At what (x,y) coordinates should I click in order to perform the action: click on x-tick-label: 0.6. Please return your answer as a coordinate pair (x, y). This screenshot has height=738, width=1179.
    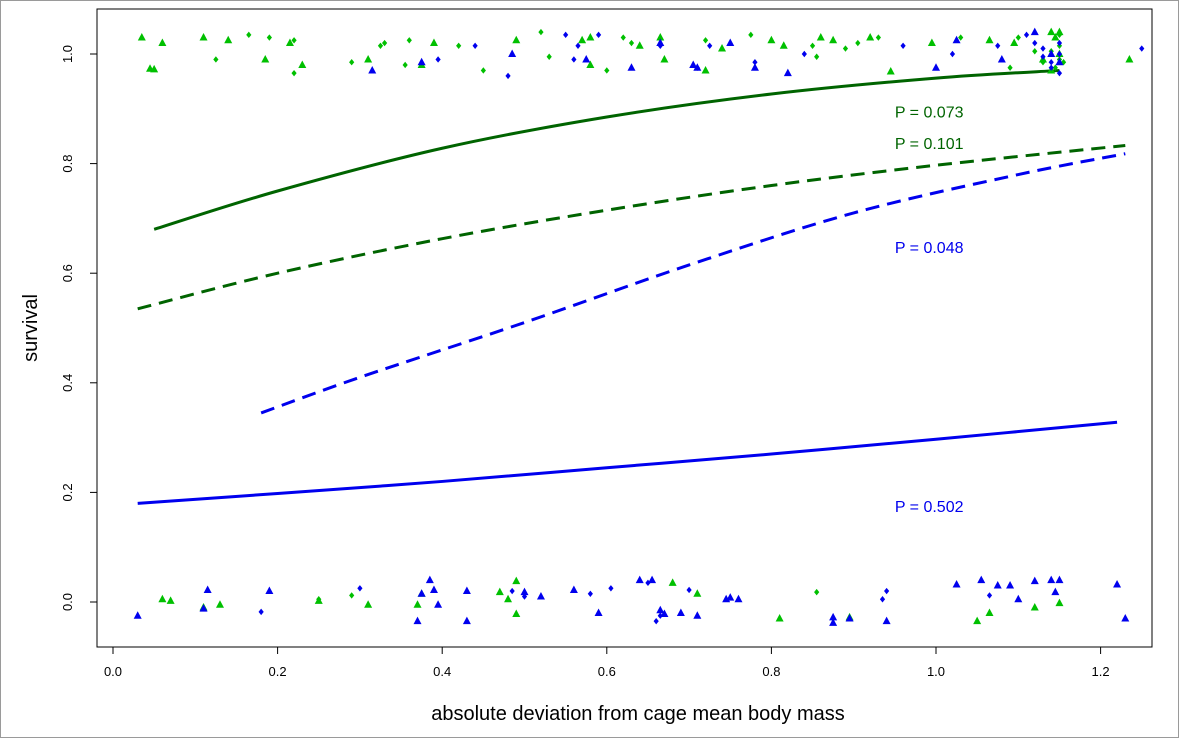
    Looking at the image, I should click on (607, 671).